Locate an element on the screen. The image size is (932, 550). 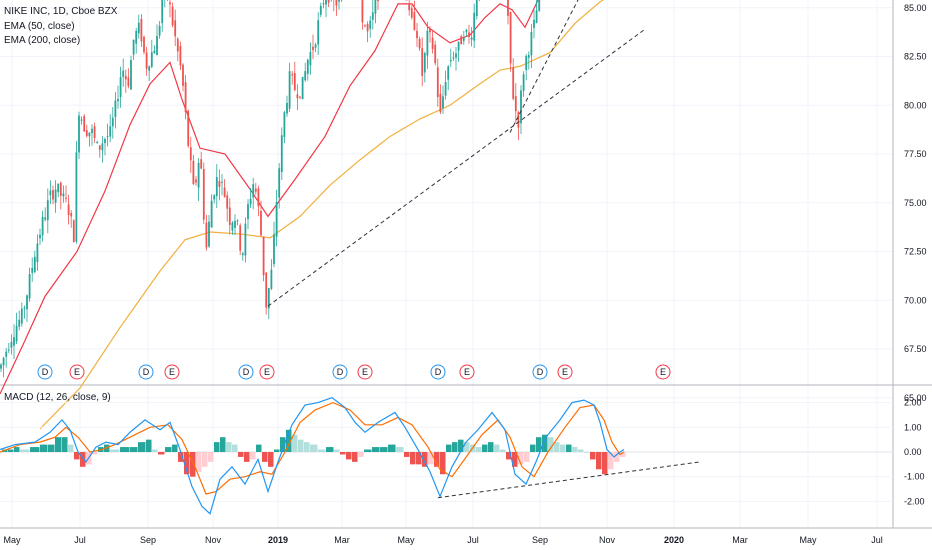
time-axis-label: Sep is located at coordinates (148, 540).